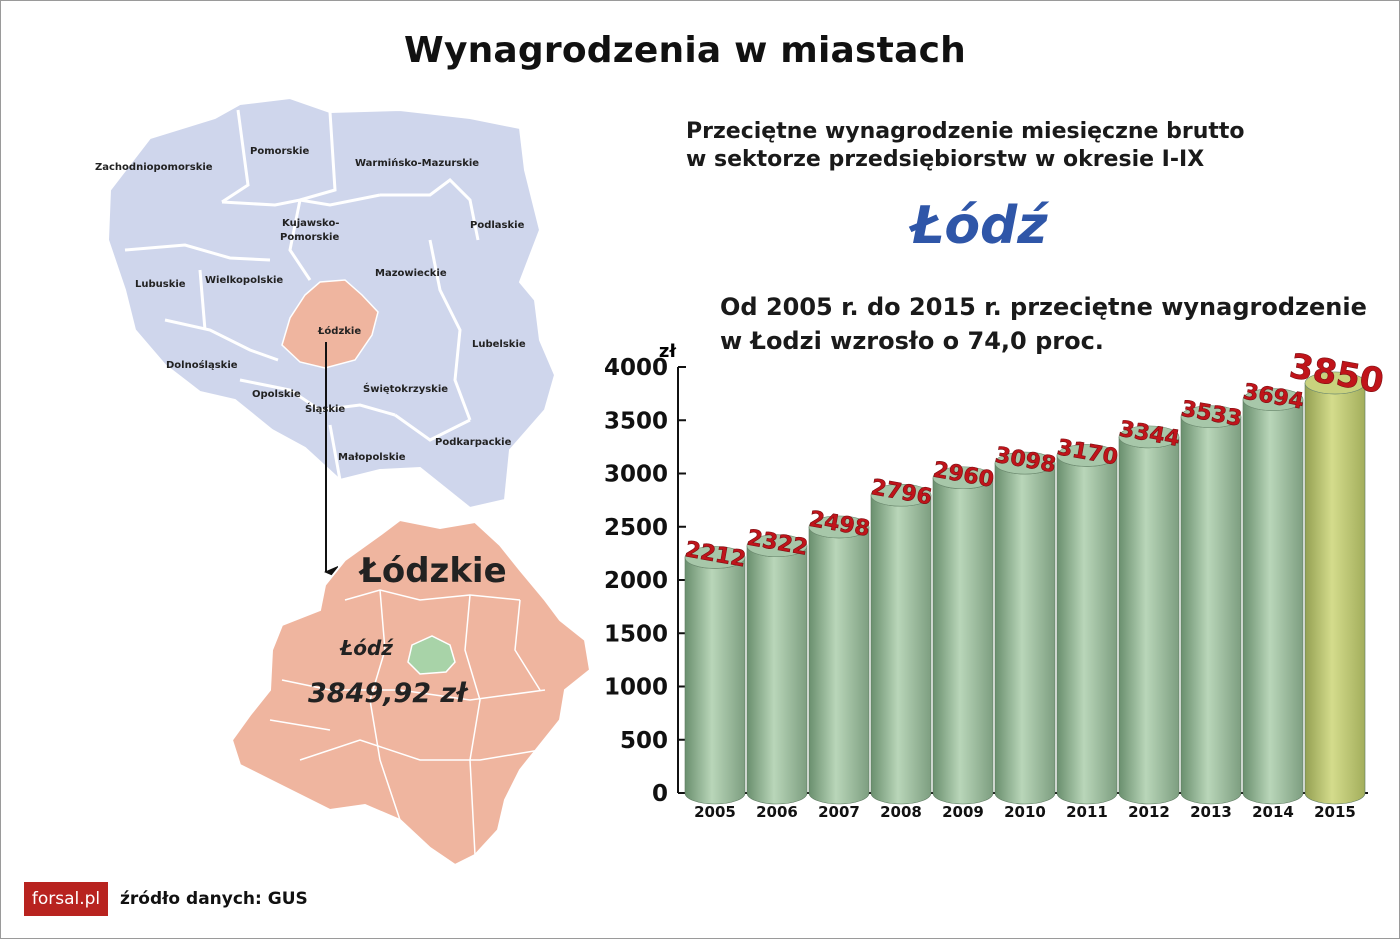 This screenshot has height=939, width=1400. Describe the element at coordinates (636, 634) in the screenshot. I see `y-tick-label: 1500` at that location.